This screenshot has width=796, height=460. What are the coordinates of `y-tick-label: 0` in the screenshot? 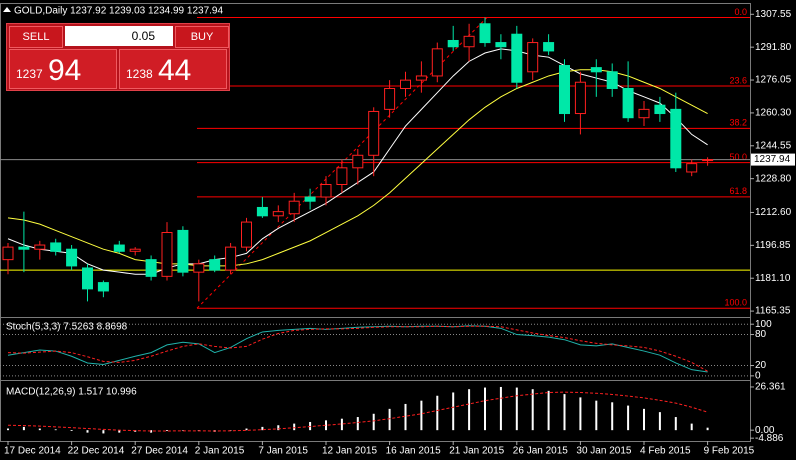 It's located at (758, 376).